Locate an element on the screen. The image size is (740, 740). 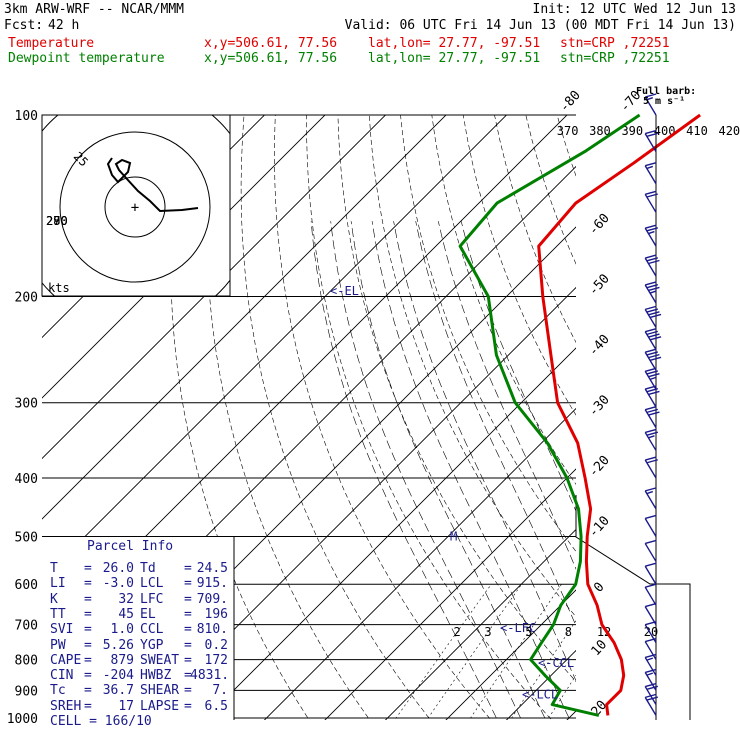
level-marker-label: <-EL is located at coordinates (344, 291).